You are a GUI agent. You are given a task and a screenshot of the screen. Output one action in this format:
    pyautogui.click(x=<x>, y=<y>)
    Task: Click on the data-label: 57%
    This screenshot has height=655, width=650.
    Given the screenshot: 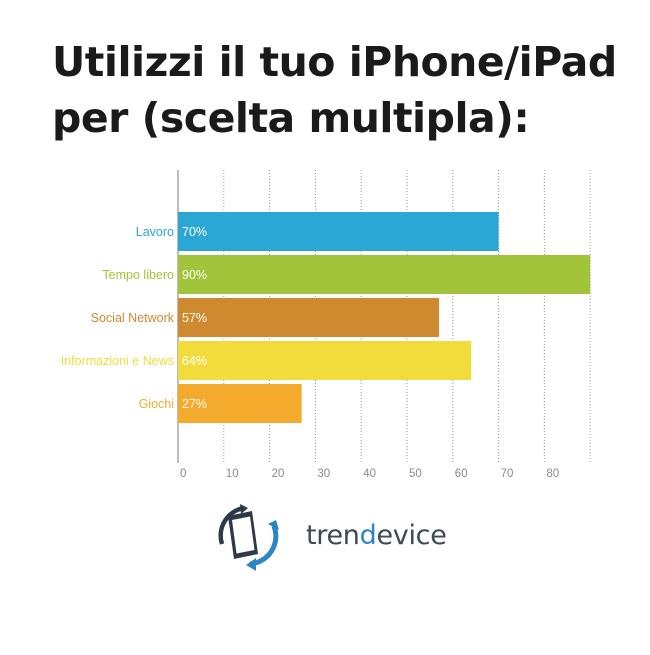 What is the action you would take?
    pyautogui.click(x=194, y=318)
    